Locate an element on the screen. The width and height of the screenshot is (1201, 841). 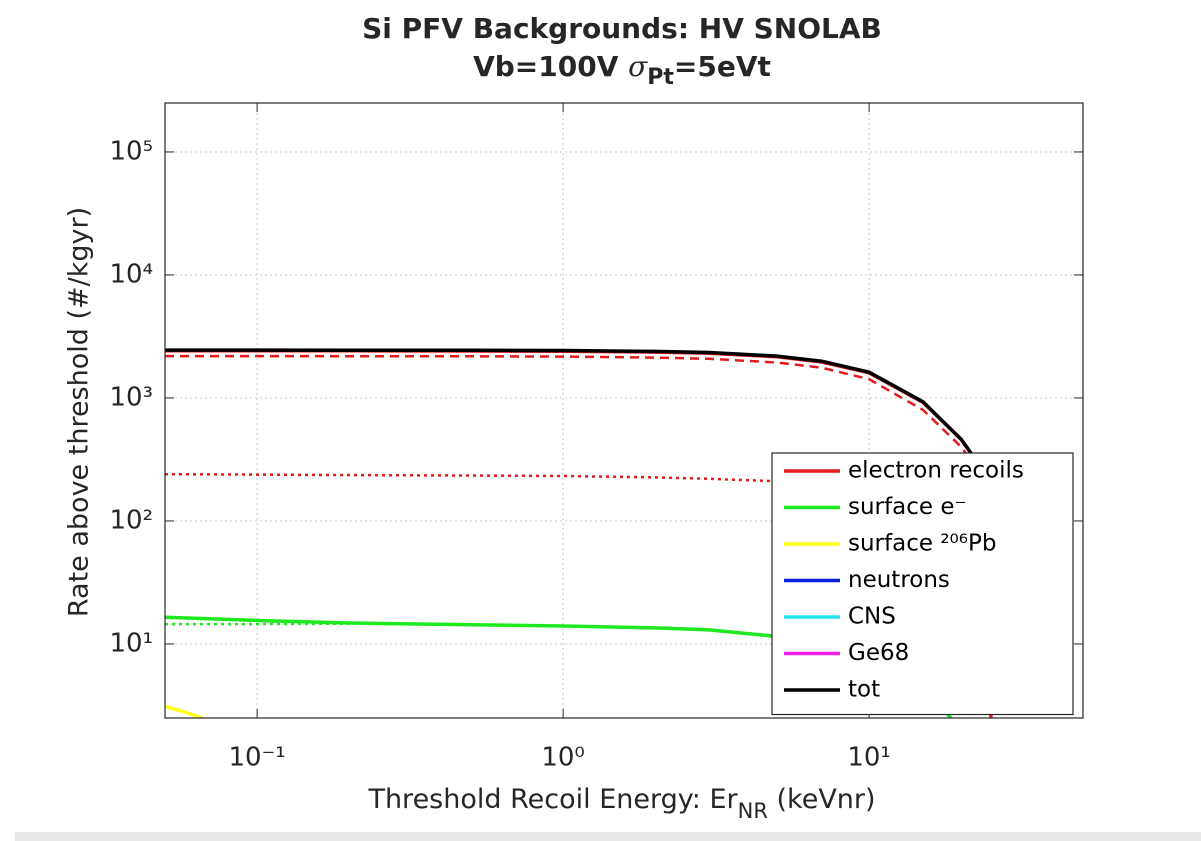
xlabel-part: NR is located at coordinates (753, 811).